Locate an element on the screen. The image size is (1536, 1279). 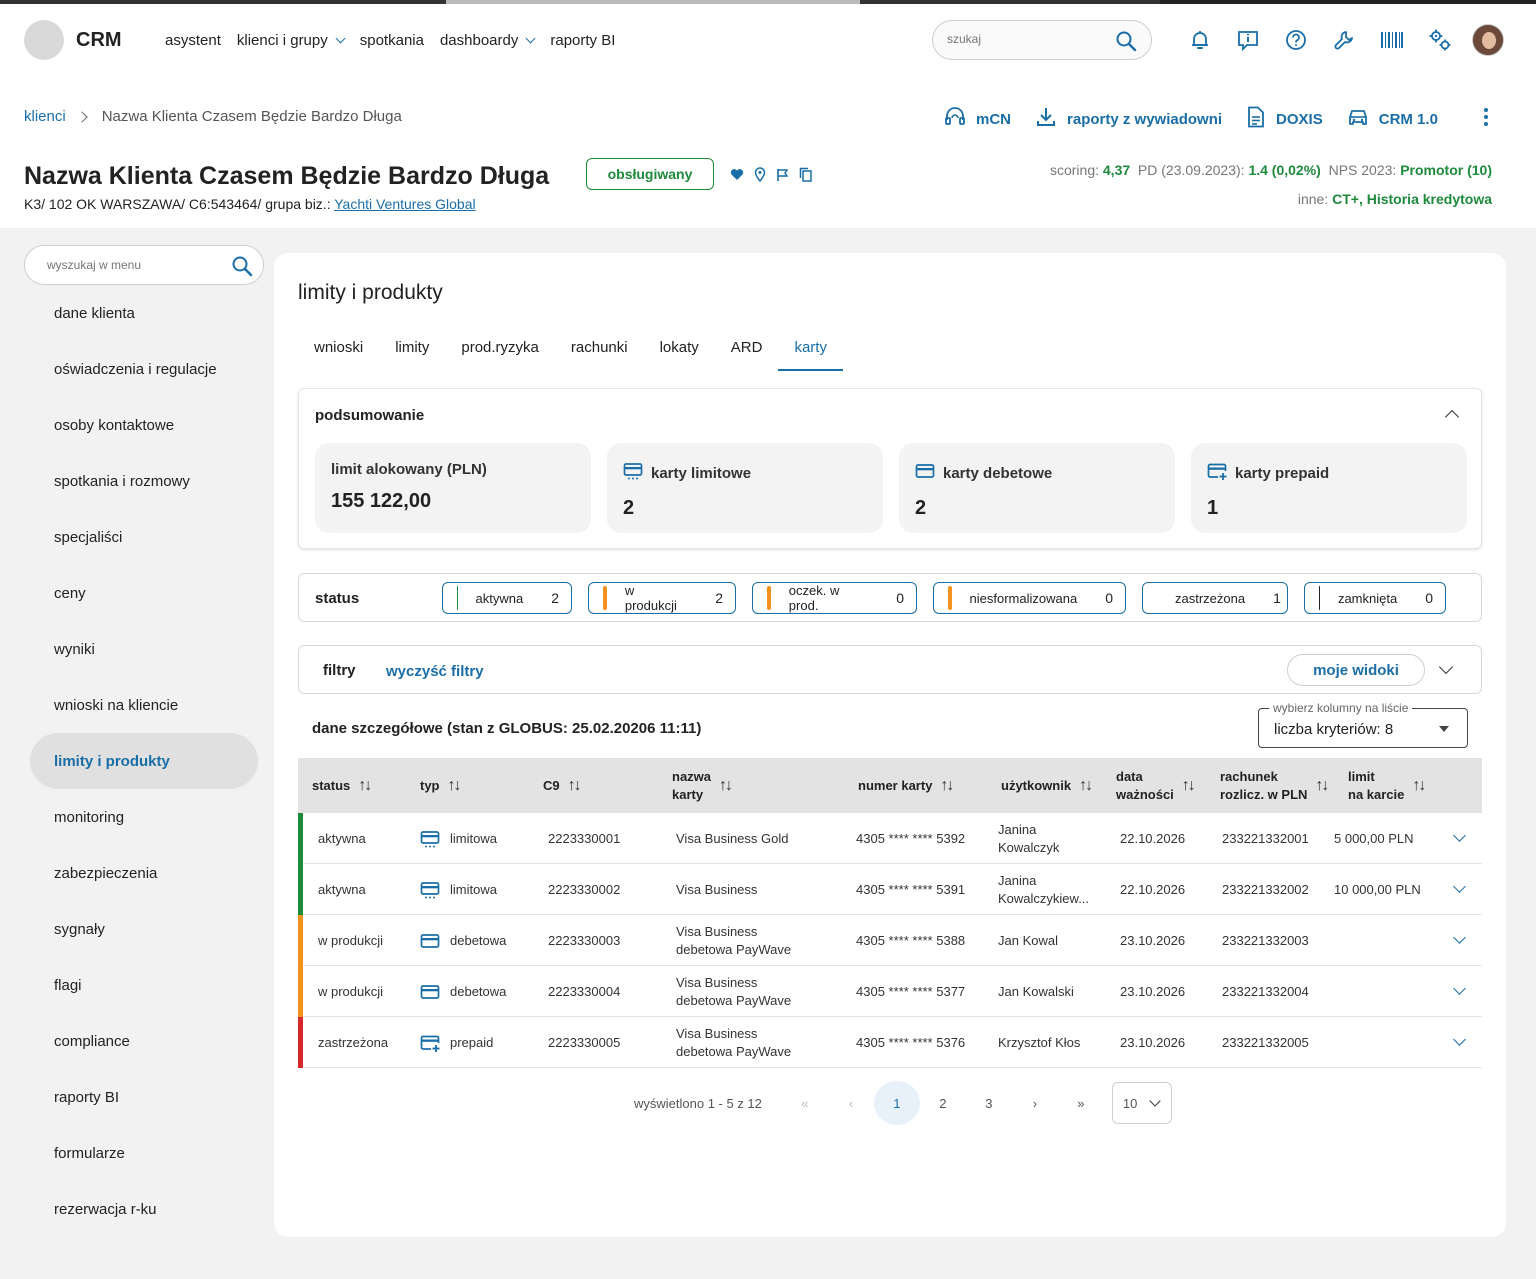
avatar is located at coordinates (1488, 40).